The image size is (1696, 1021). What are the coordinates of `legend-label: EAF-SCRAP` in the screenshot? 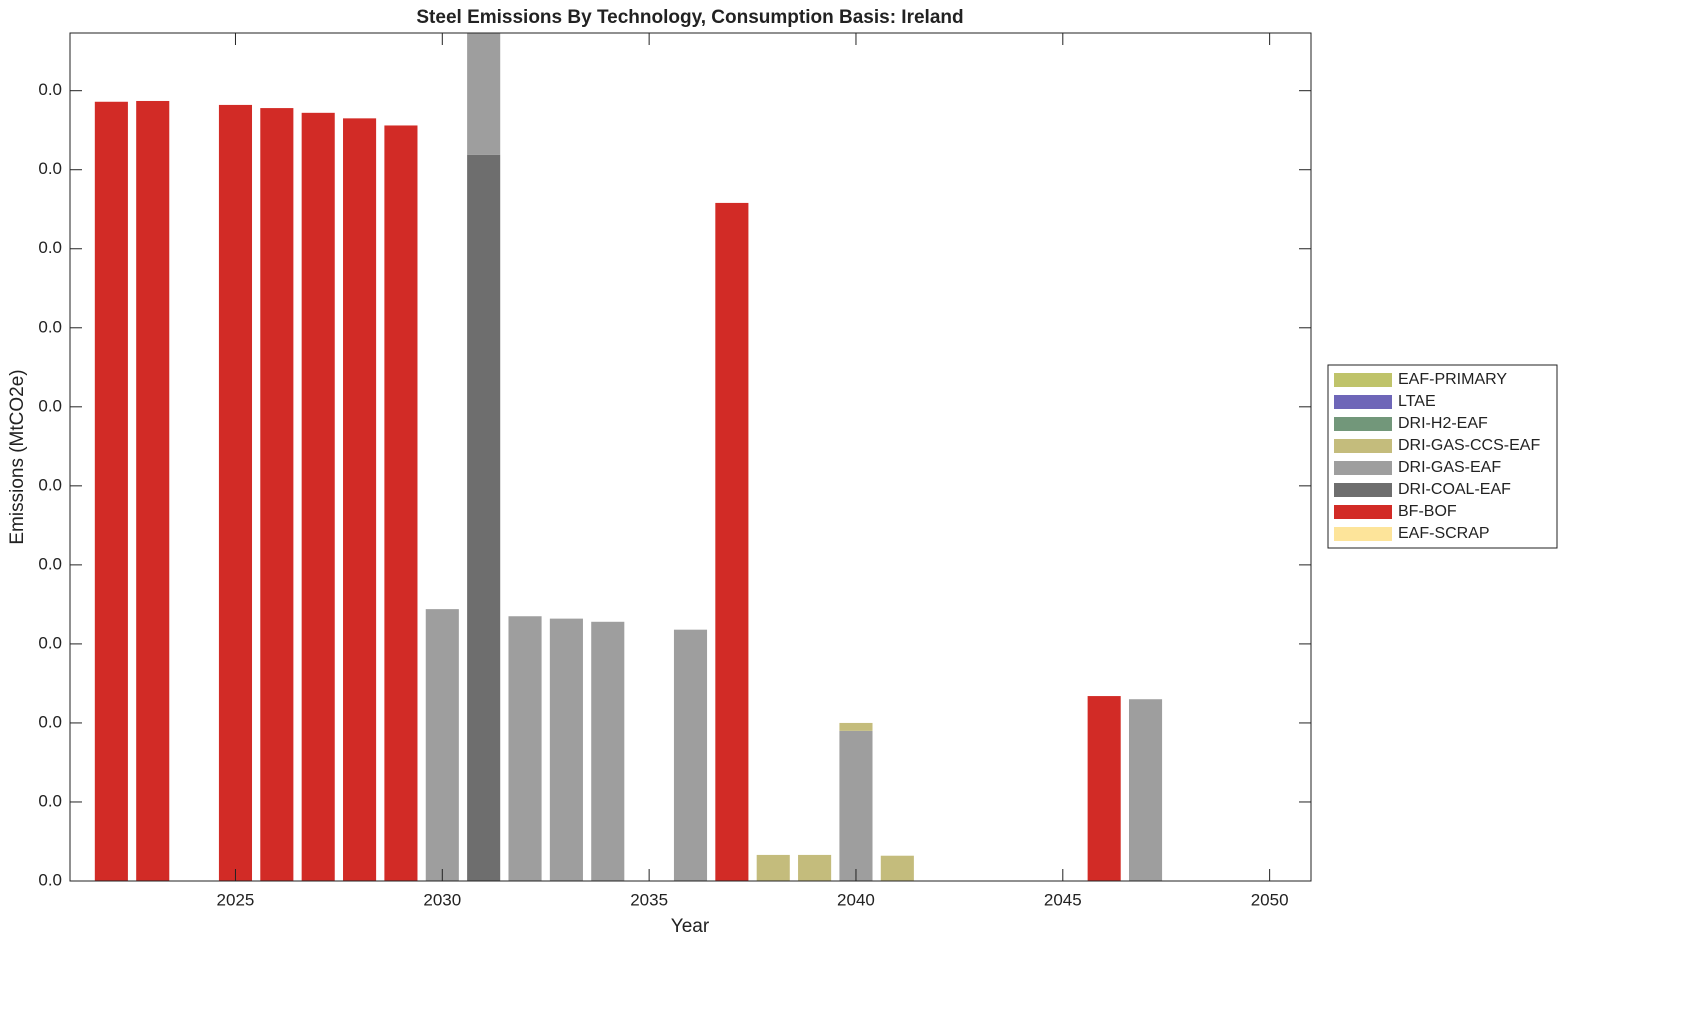 It's located at (1444, 533).